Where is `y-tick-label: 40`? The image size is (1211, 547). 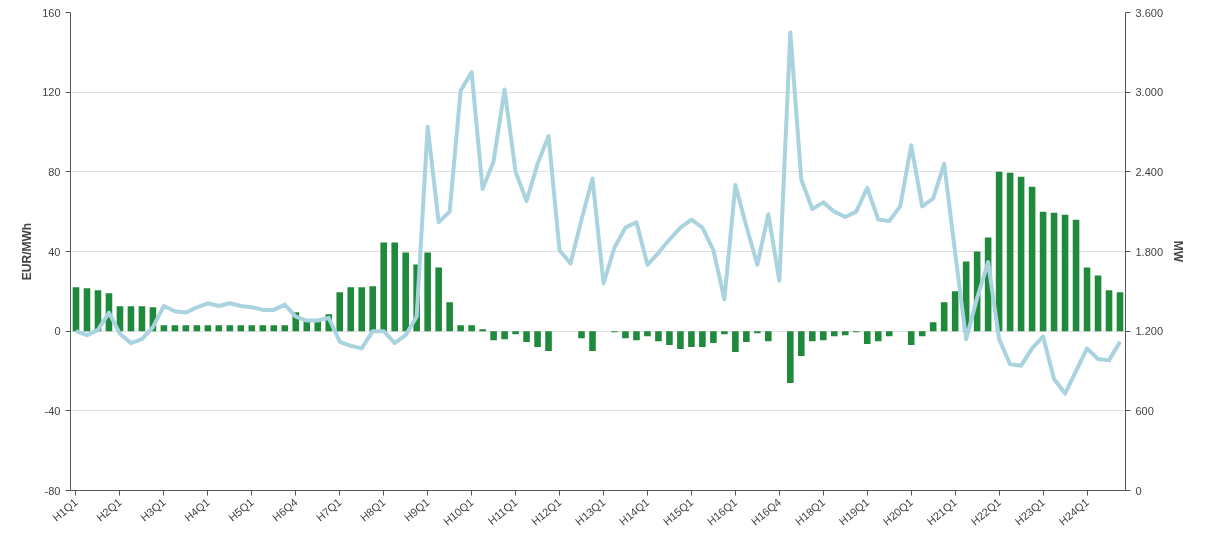
y-tick-label: 40 is located at coordinates (54, 251).